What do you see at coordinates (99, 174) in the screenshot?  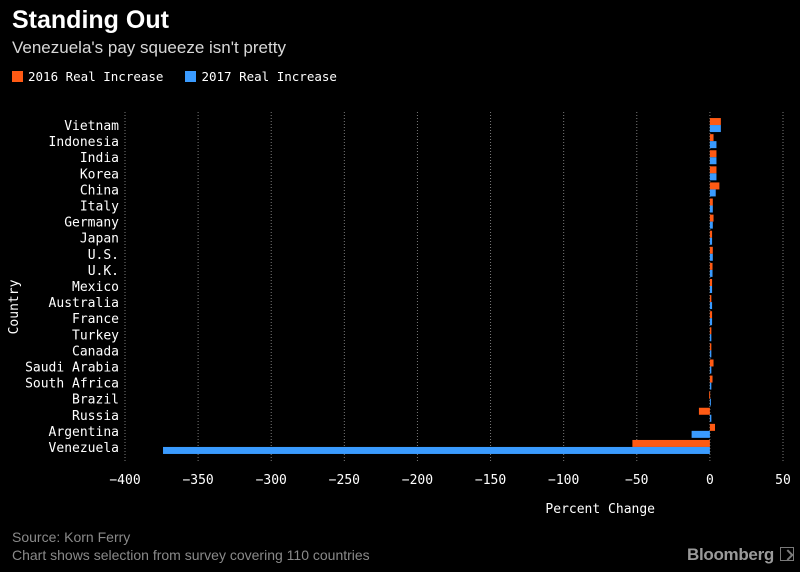 I see `category-label: Korea` at bounding box center [99, 174].